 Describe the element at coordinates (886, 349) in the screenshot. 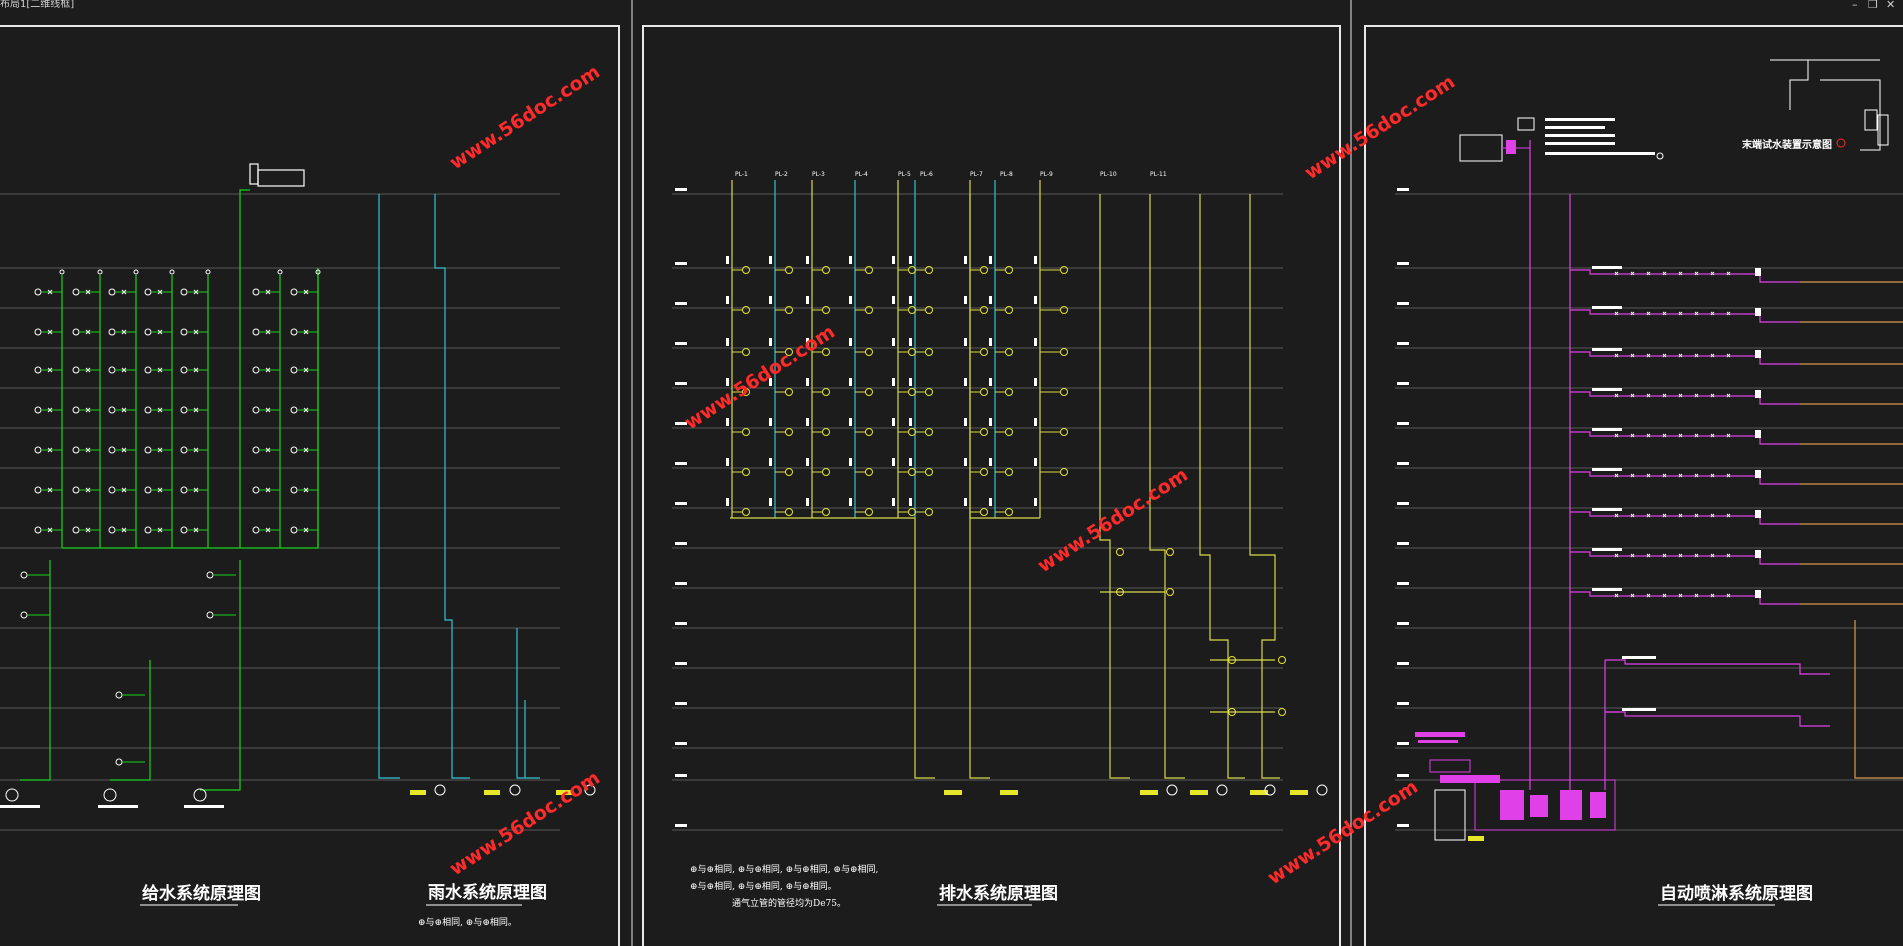

I see `drain-risers` at that location.